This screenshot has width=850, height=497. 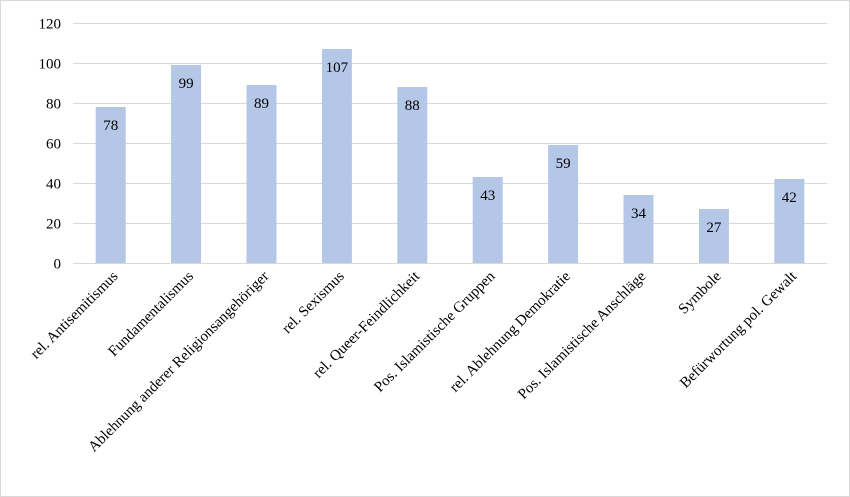 What do you see at coordinates (53, 185) in the screenshot?
I see `y-tick-label: 40` at bounding box center [53, 185].